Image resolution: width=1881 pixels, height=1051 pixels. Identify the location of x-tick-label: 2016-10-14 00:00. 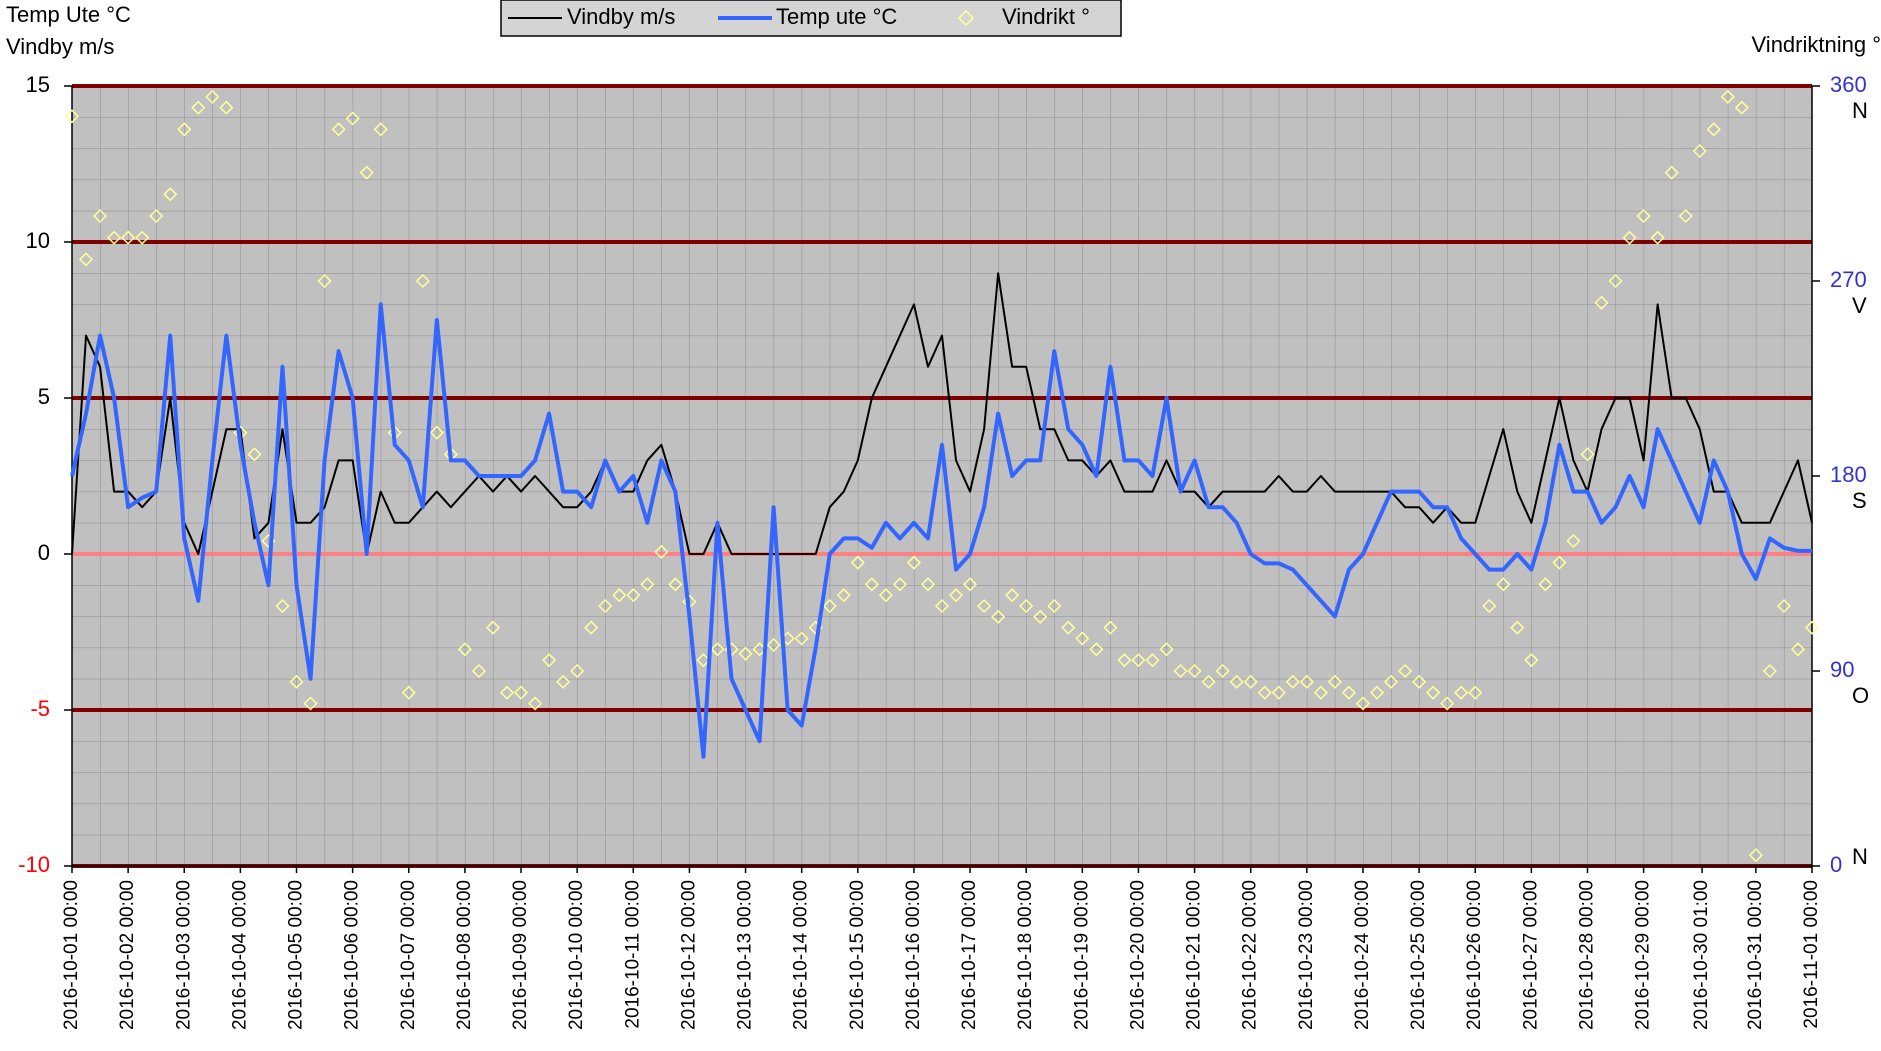
(801, 955).